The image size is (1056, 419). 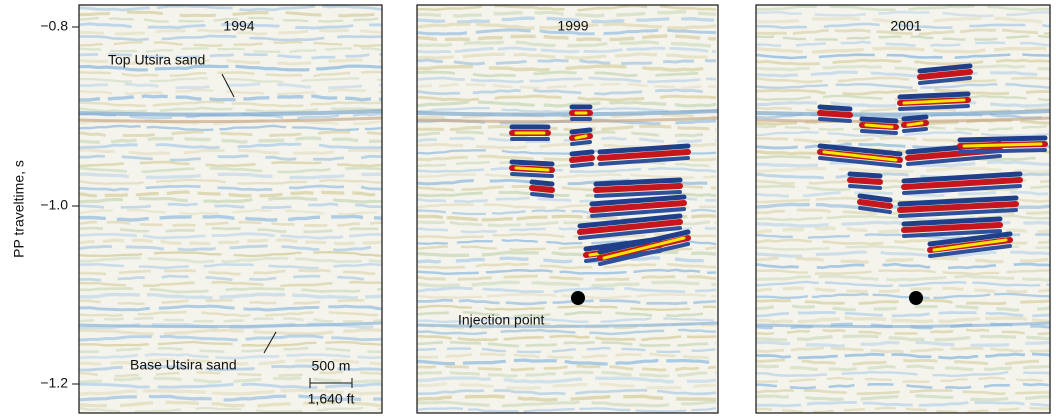 What do you see at coordinates (54, 383) in the screenshot?
I see `tick-label: −1.2` at bounding box center [54, 383].